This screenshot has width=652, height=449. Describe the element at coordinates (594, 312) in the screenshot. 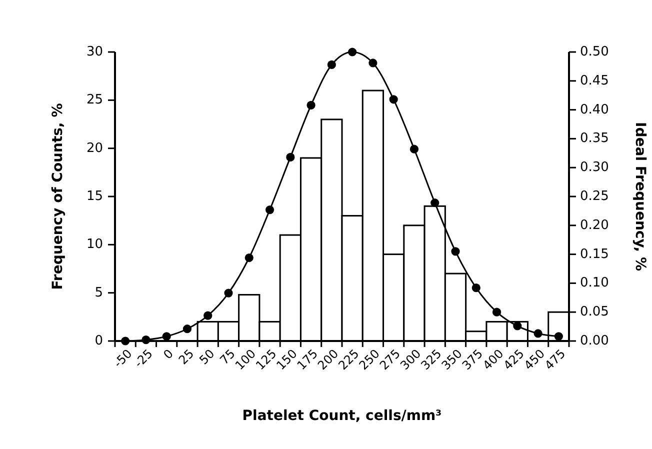

I see `y2-tick-label: 0.05` at that location.